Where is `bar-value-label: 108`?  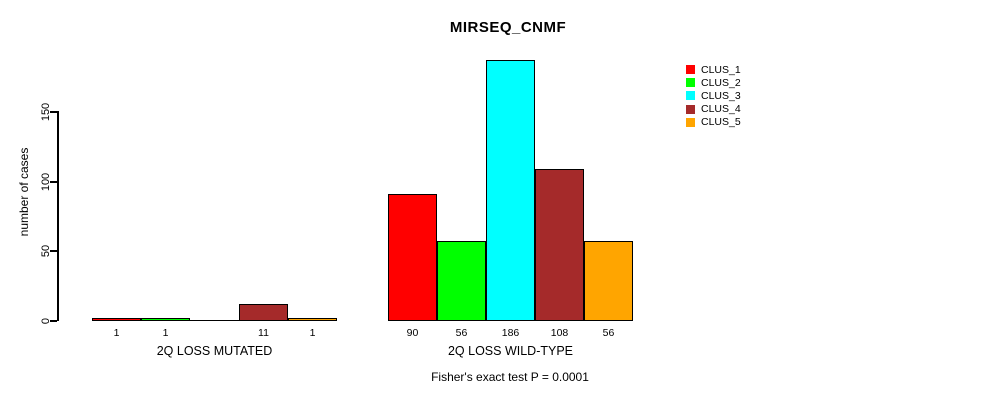 bar-value-label: 108 is located at coordinates (559, 333).